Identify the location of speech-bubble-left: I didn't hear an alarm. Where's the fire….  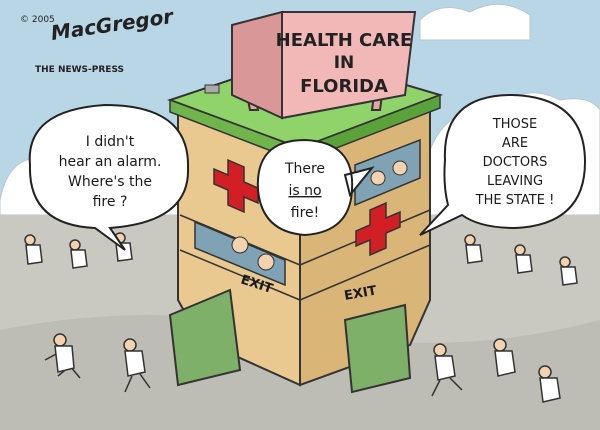
(109, 177).